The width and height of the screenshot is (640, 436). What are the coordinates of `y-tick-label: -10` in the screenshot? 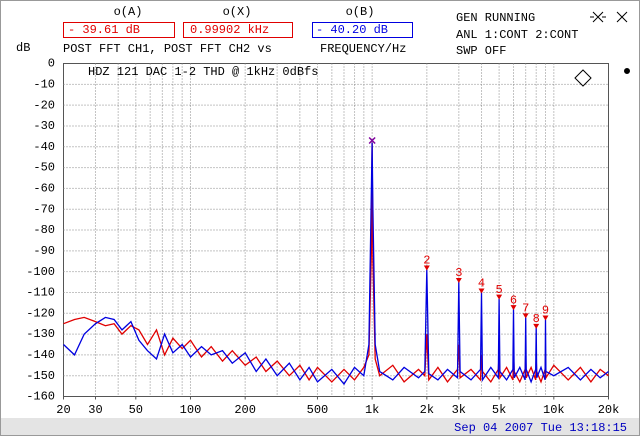 It's located at (44, 84).